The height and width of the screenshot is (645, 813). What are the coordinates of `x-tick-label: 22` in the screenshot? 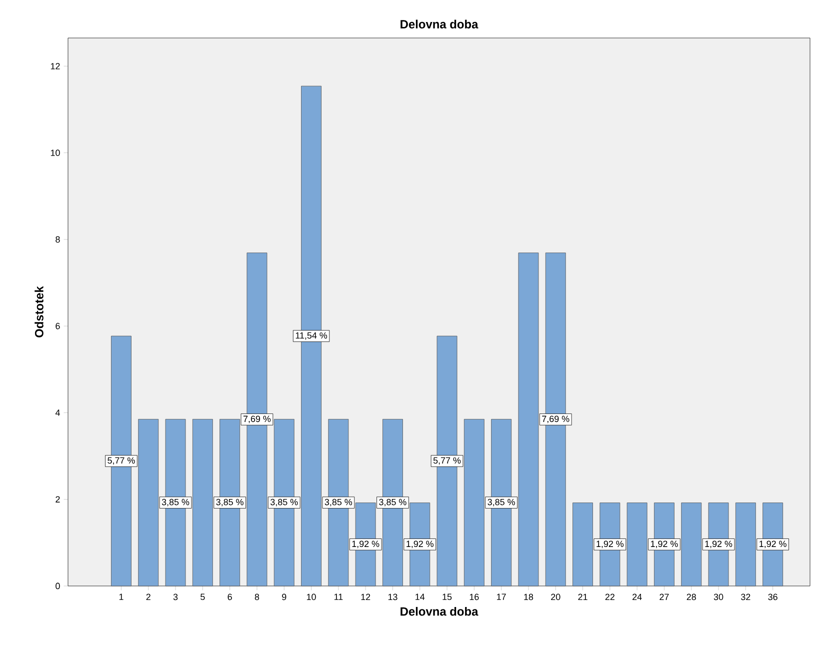 It's located at (609, 597).